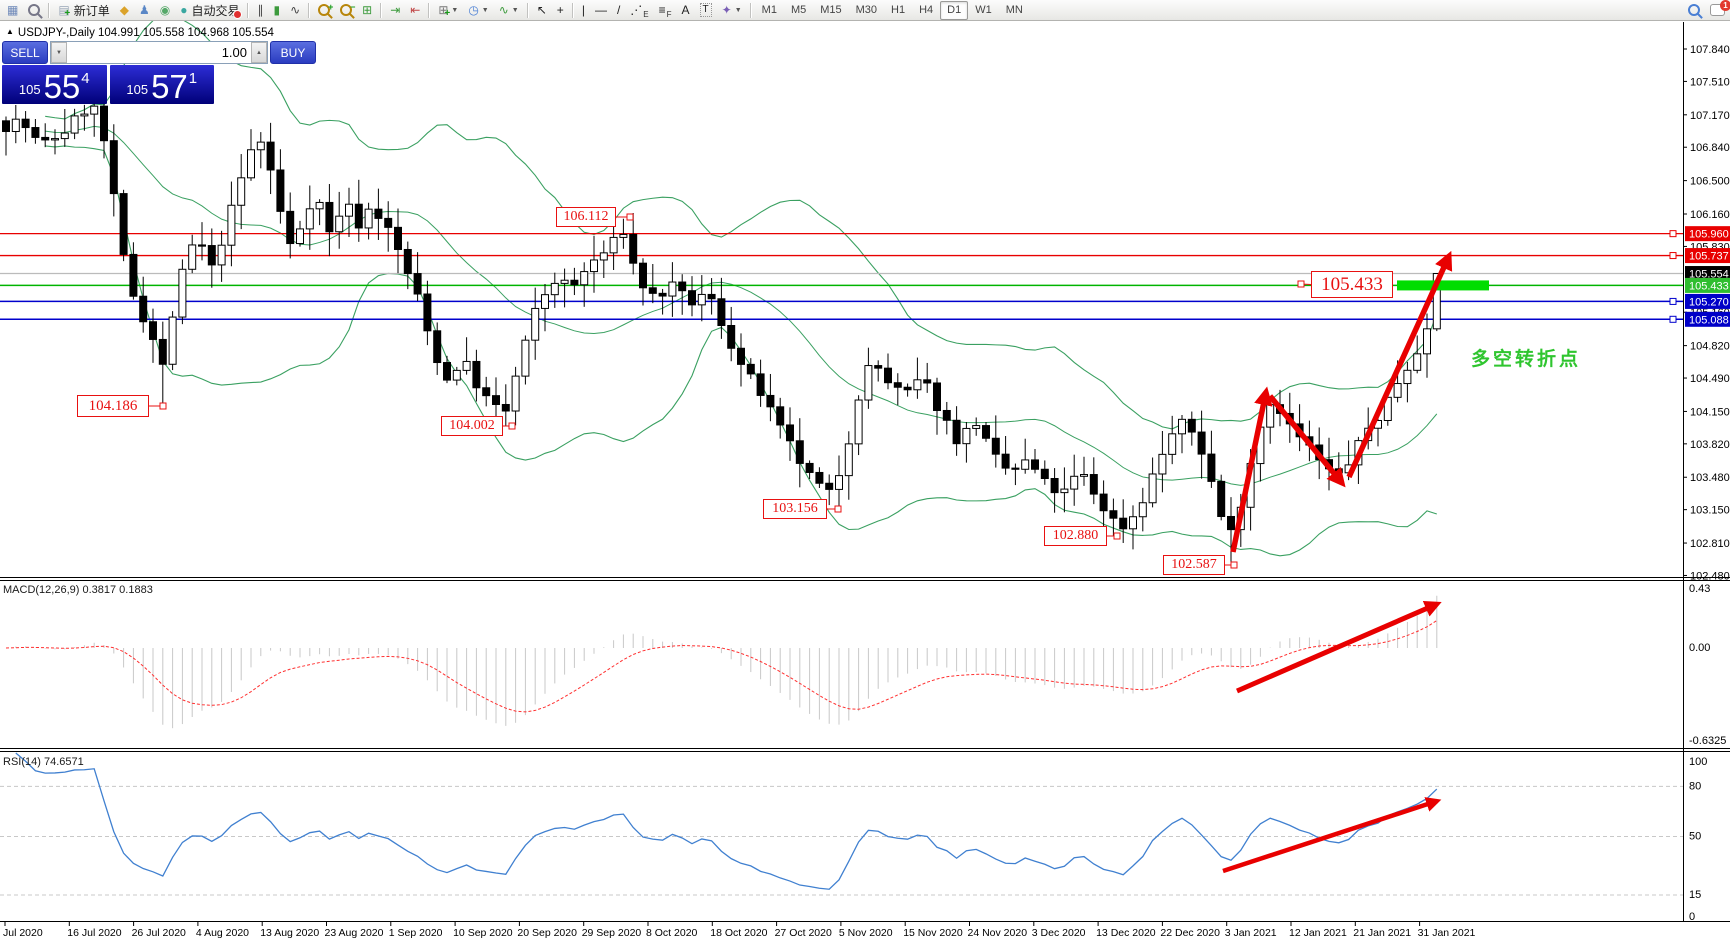  Describe the element at coordinates (415, 9) in the screenshot. I see `auto-scroll-icon: ⇤` at that location.